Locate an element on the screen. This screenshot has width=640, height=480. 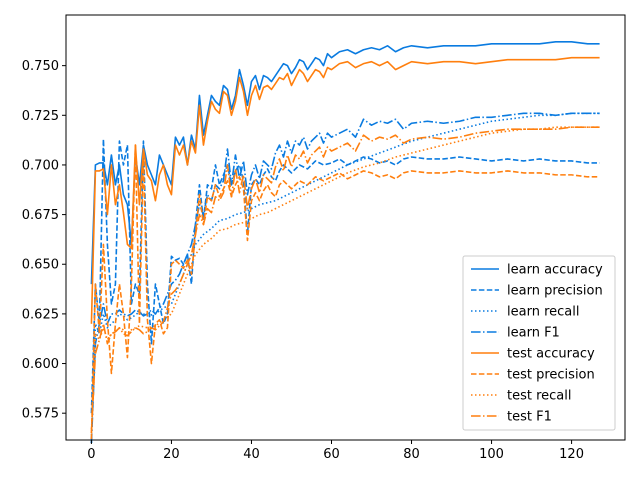
x-tick-label: 60 is located at coordinates (331, 454).